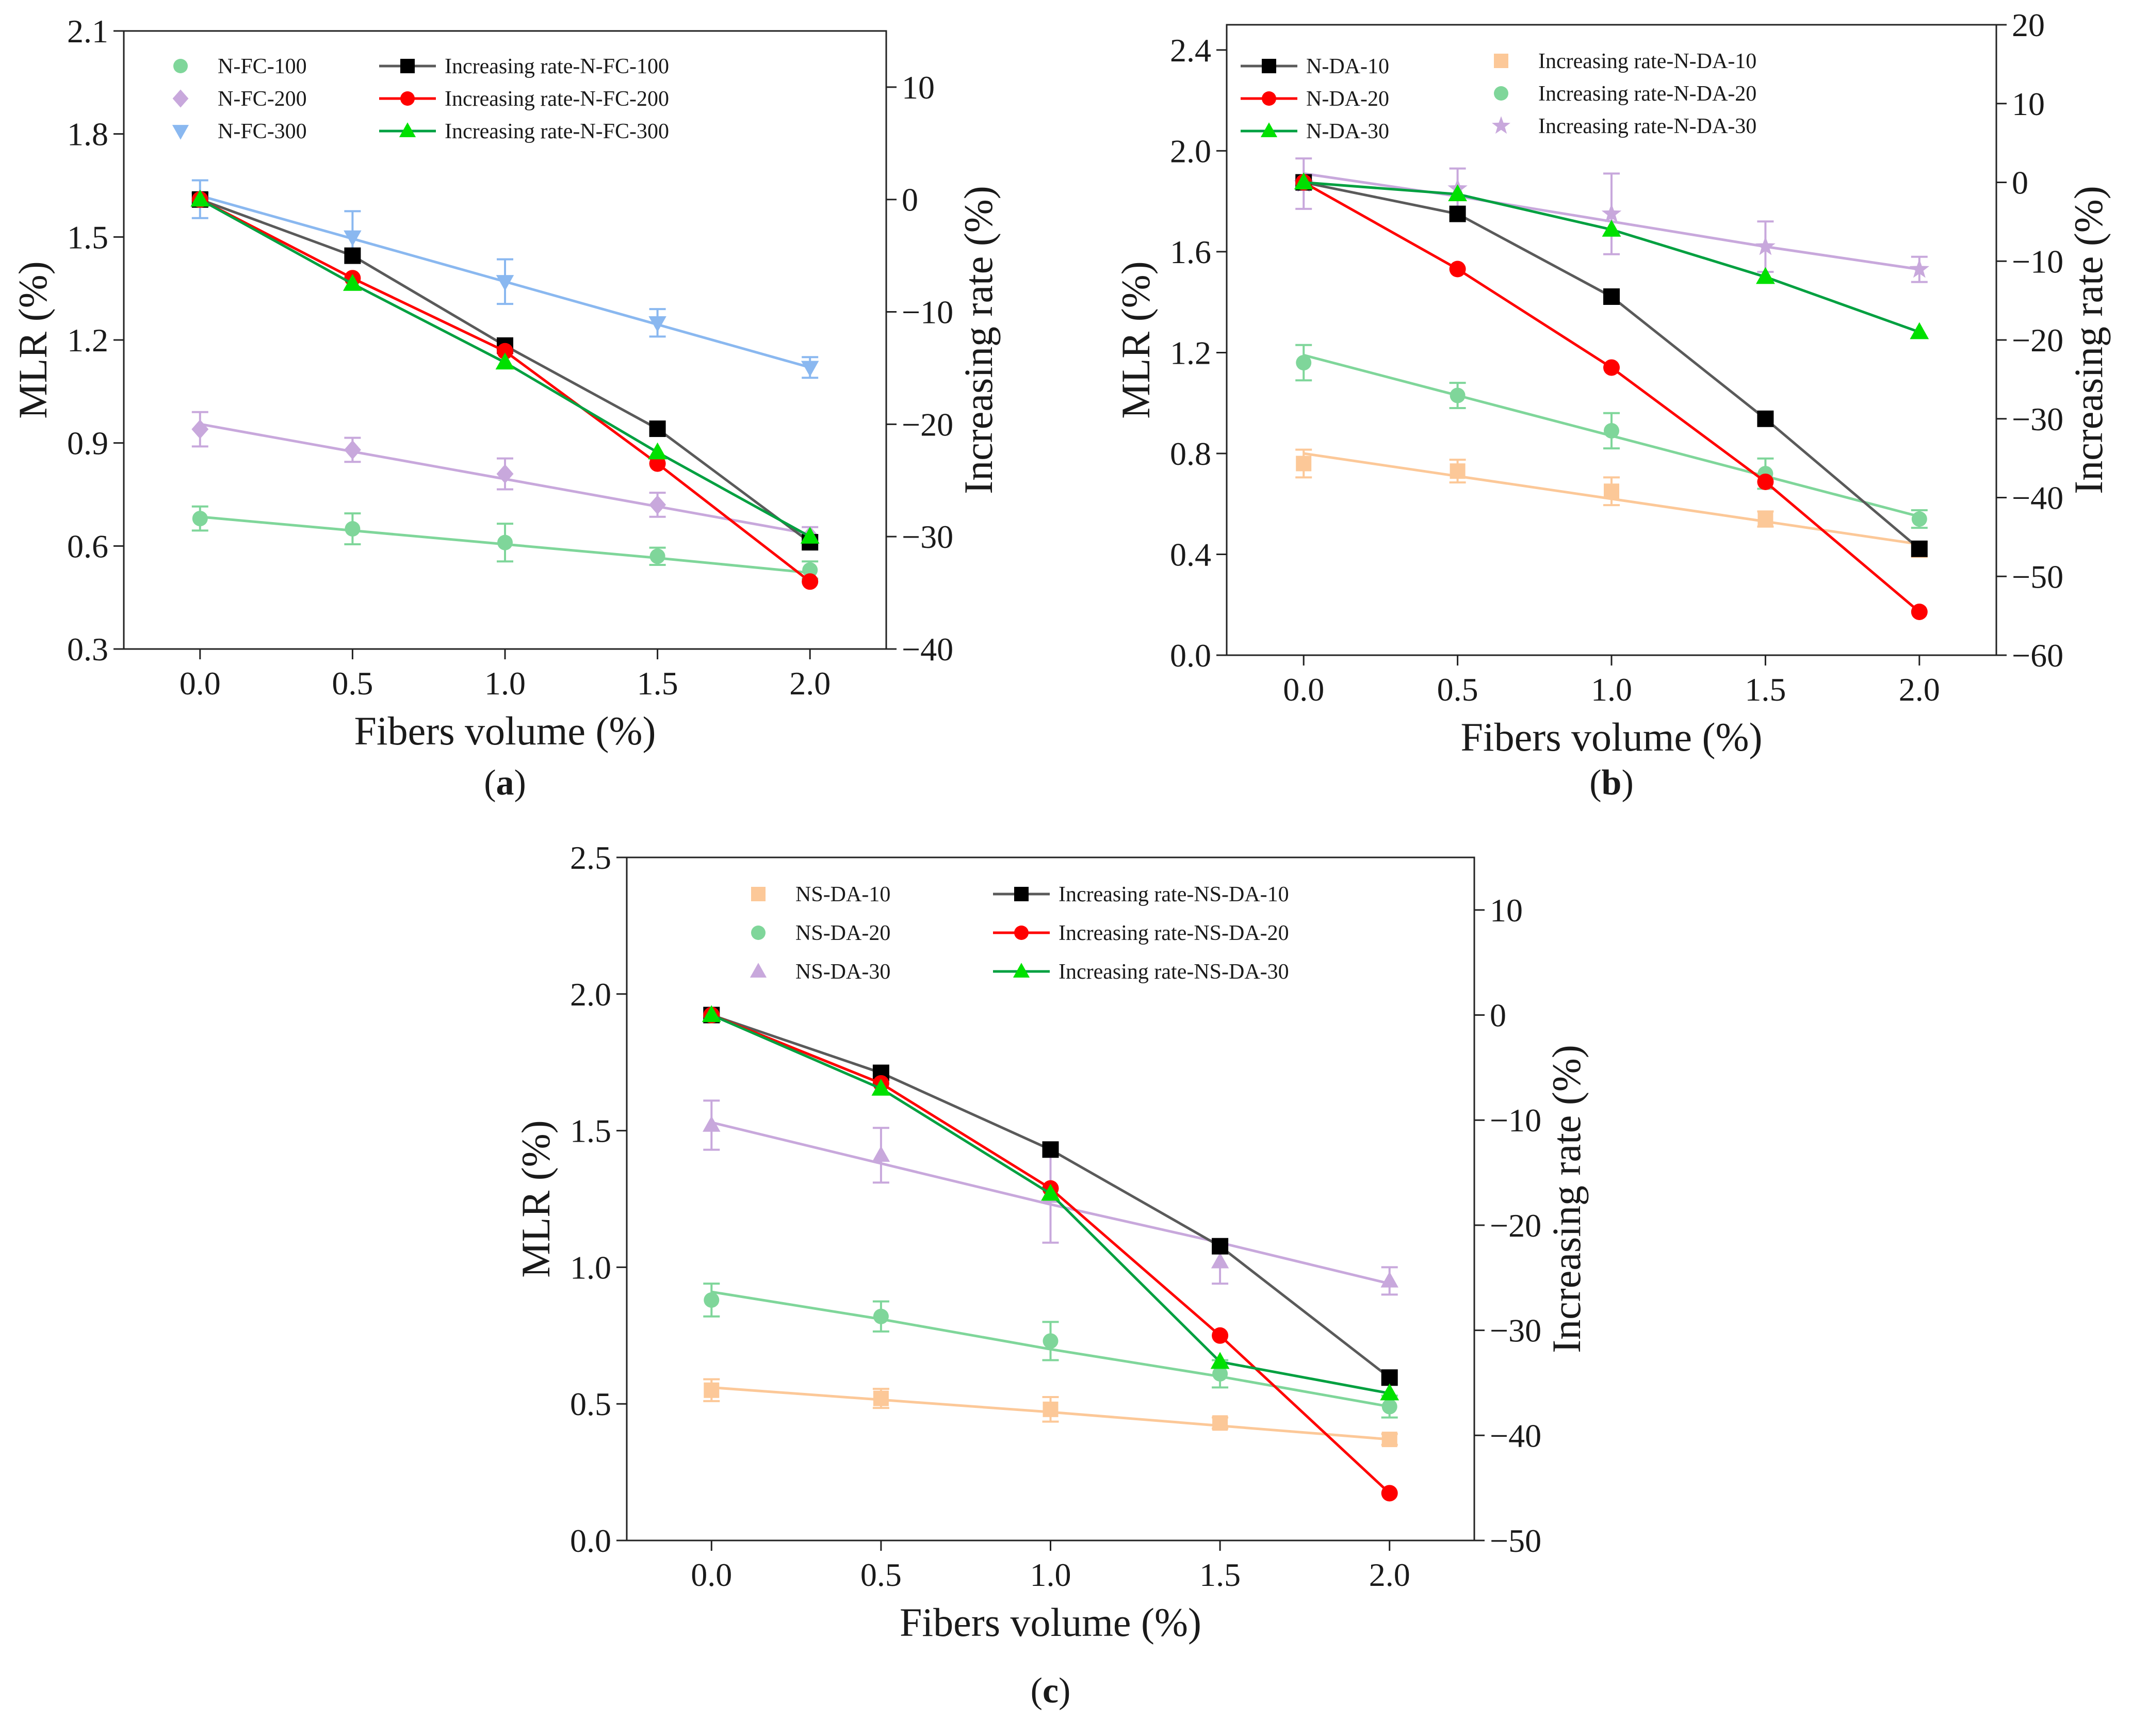 Image resolution: width=2132 pixels, height=1736 pixels. What do you see at coordinates (263, 67) in the screenshot?
I see `legend-label: N-FC-100` at bounding box center [263, 67].